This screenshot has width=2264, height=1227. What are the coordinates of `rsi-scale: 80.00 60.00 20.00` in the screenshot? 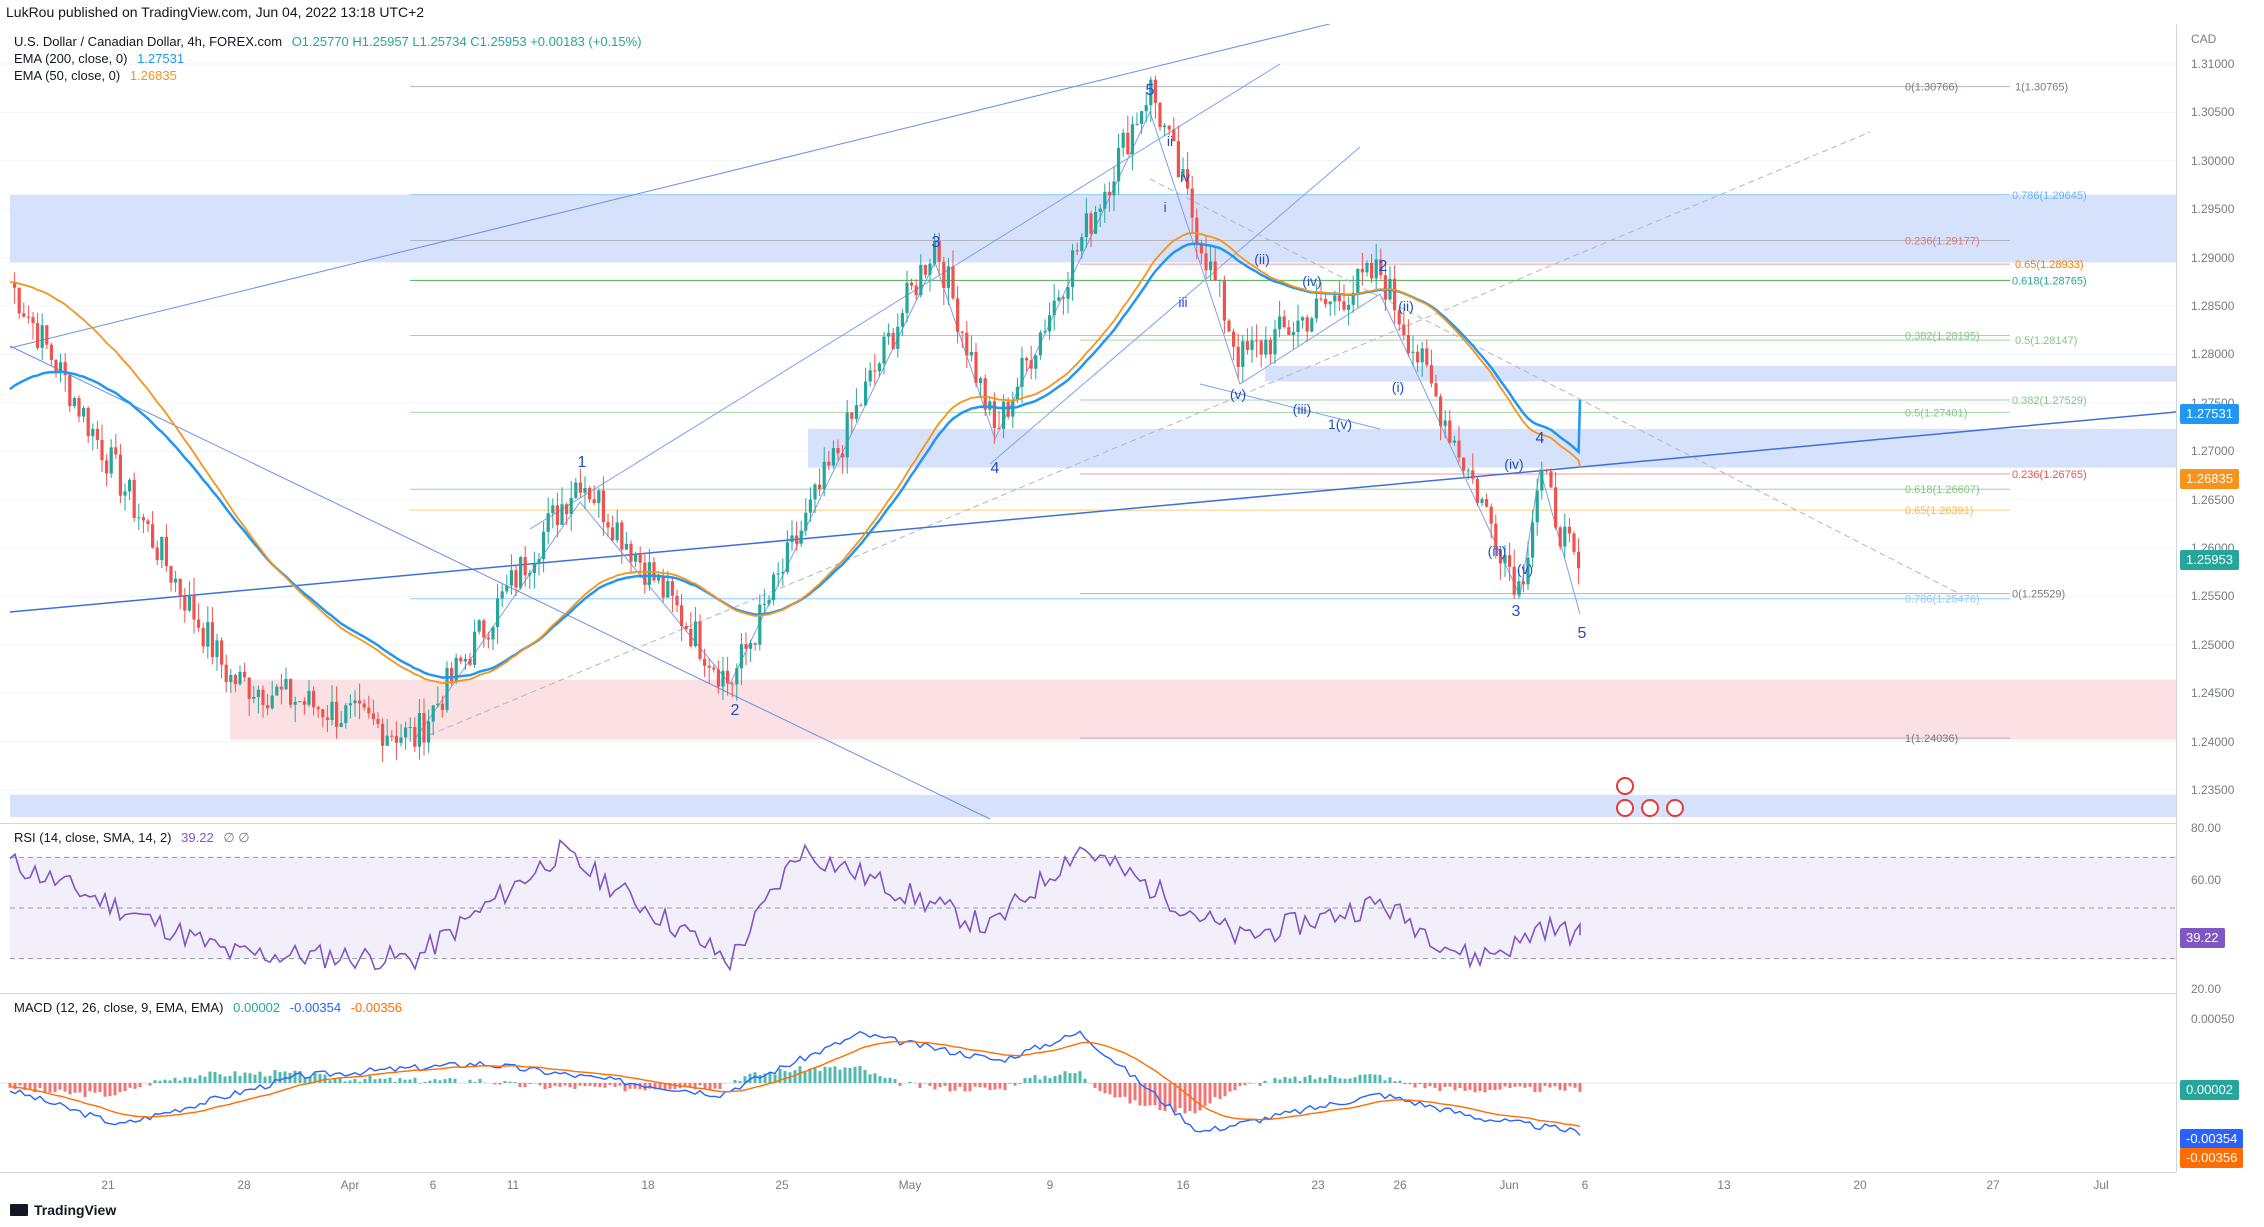 It's located at (2220, 908).